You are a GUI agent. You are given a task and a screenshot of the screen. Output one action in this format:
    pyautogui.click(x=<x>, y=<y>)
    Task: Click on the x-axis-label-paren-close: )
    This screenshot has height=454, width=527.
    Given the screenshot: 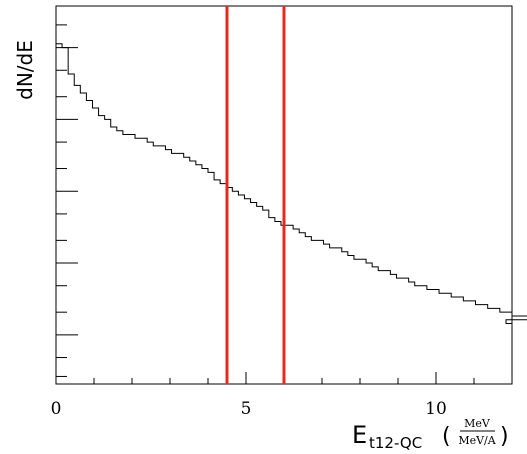 What is the action you would take?
    pyautogui.click(x=504, y=436)
    